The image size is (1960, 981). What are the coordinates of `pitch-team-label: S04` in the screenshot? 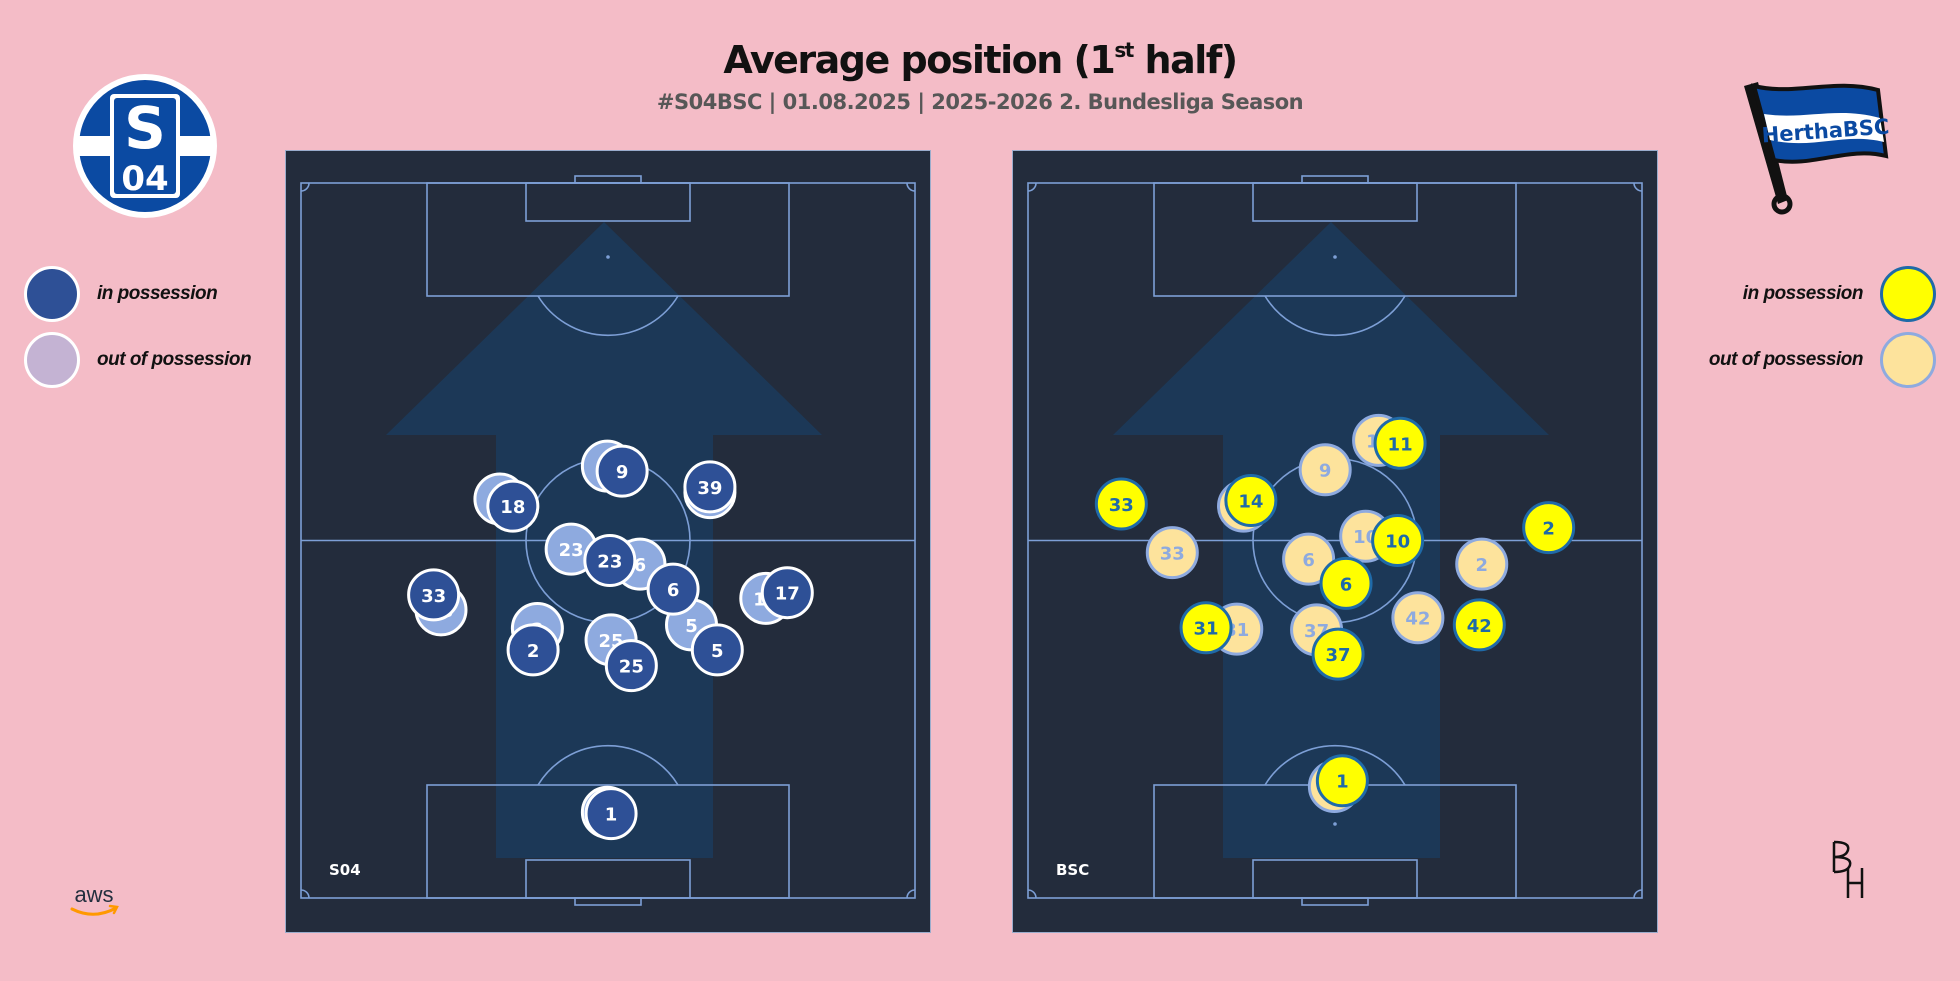 It's located at (345, 870).